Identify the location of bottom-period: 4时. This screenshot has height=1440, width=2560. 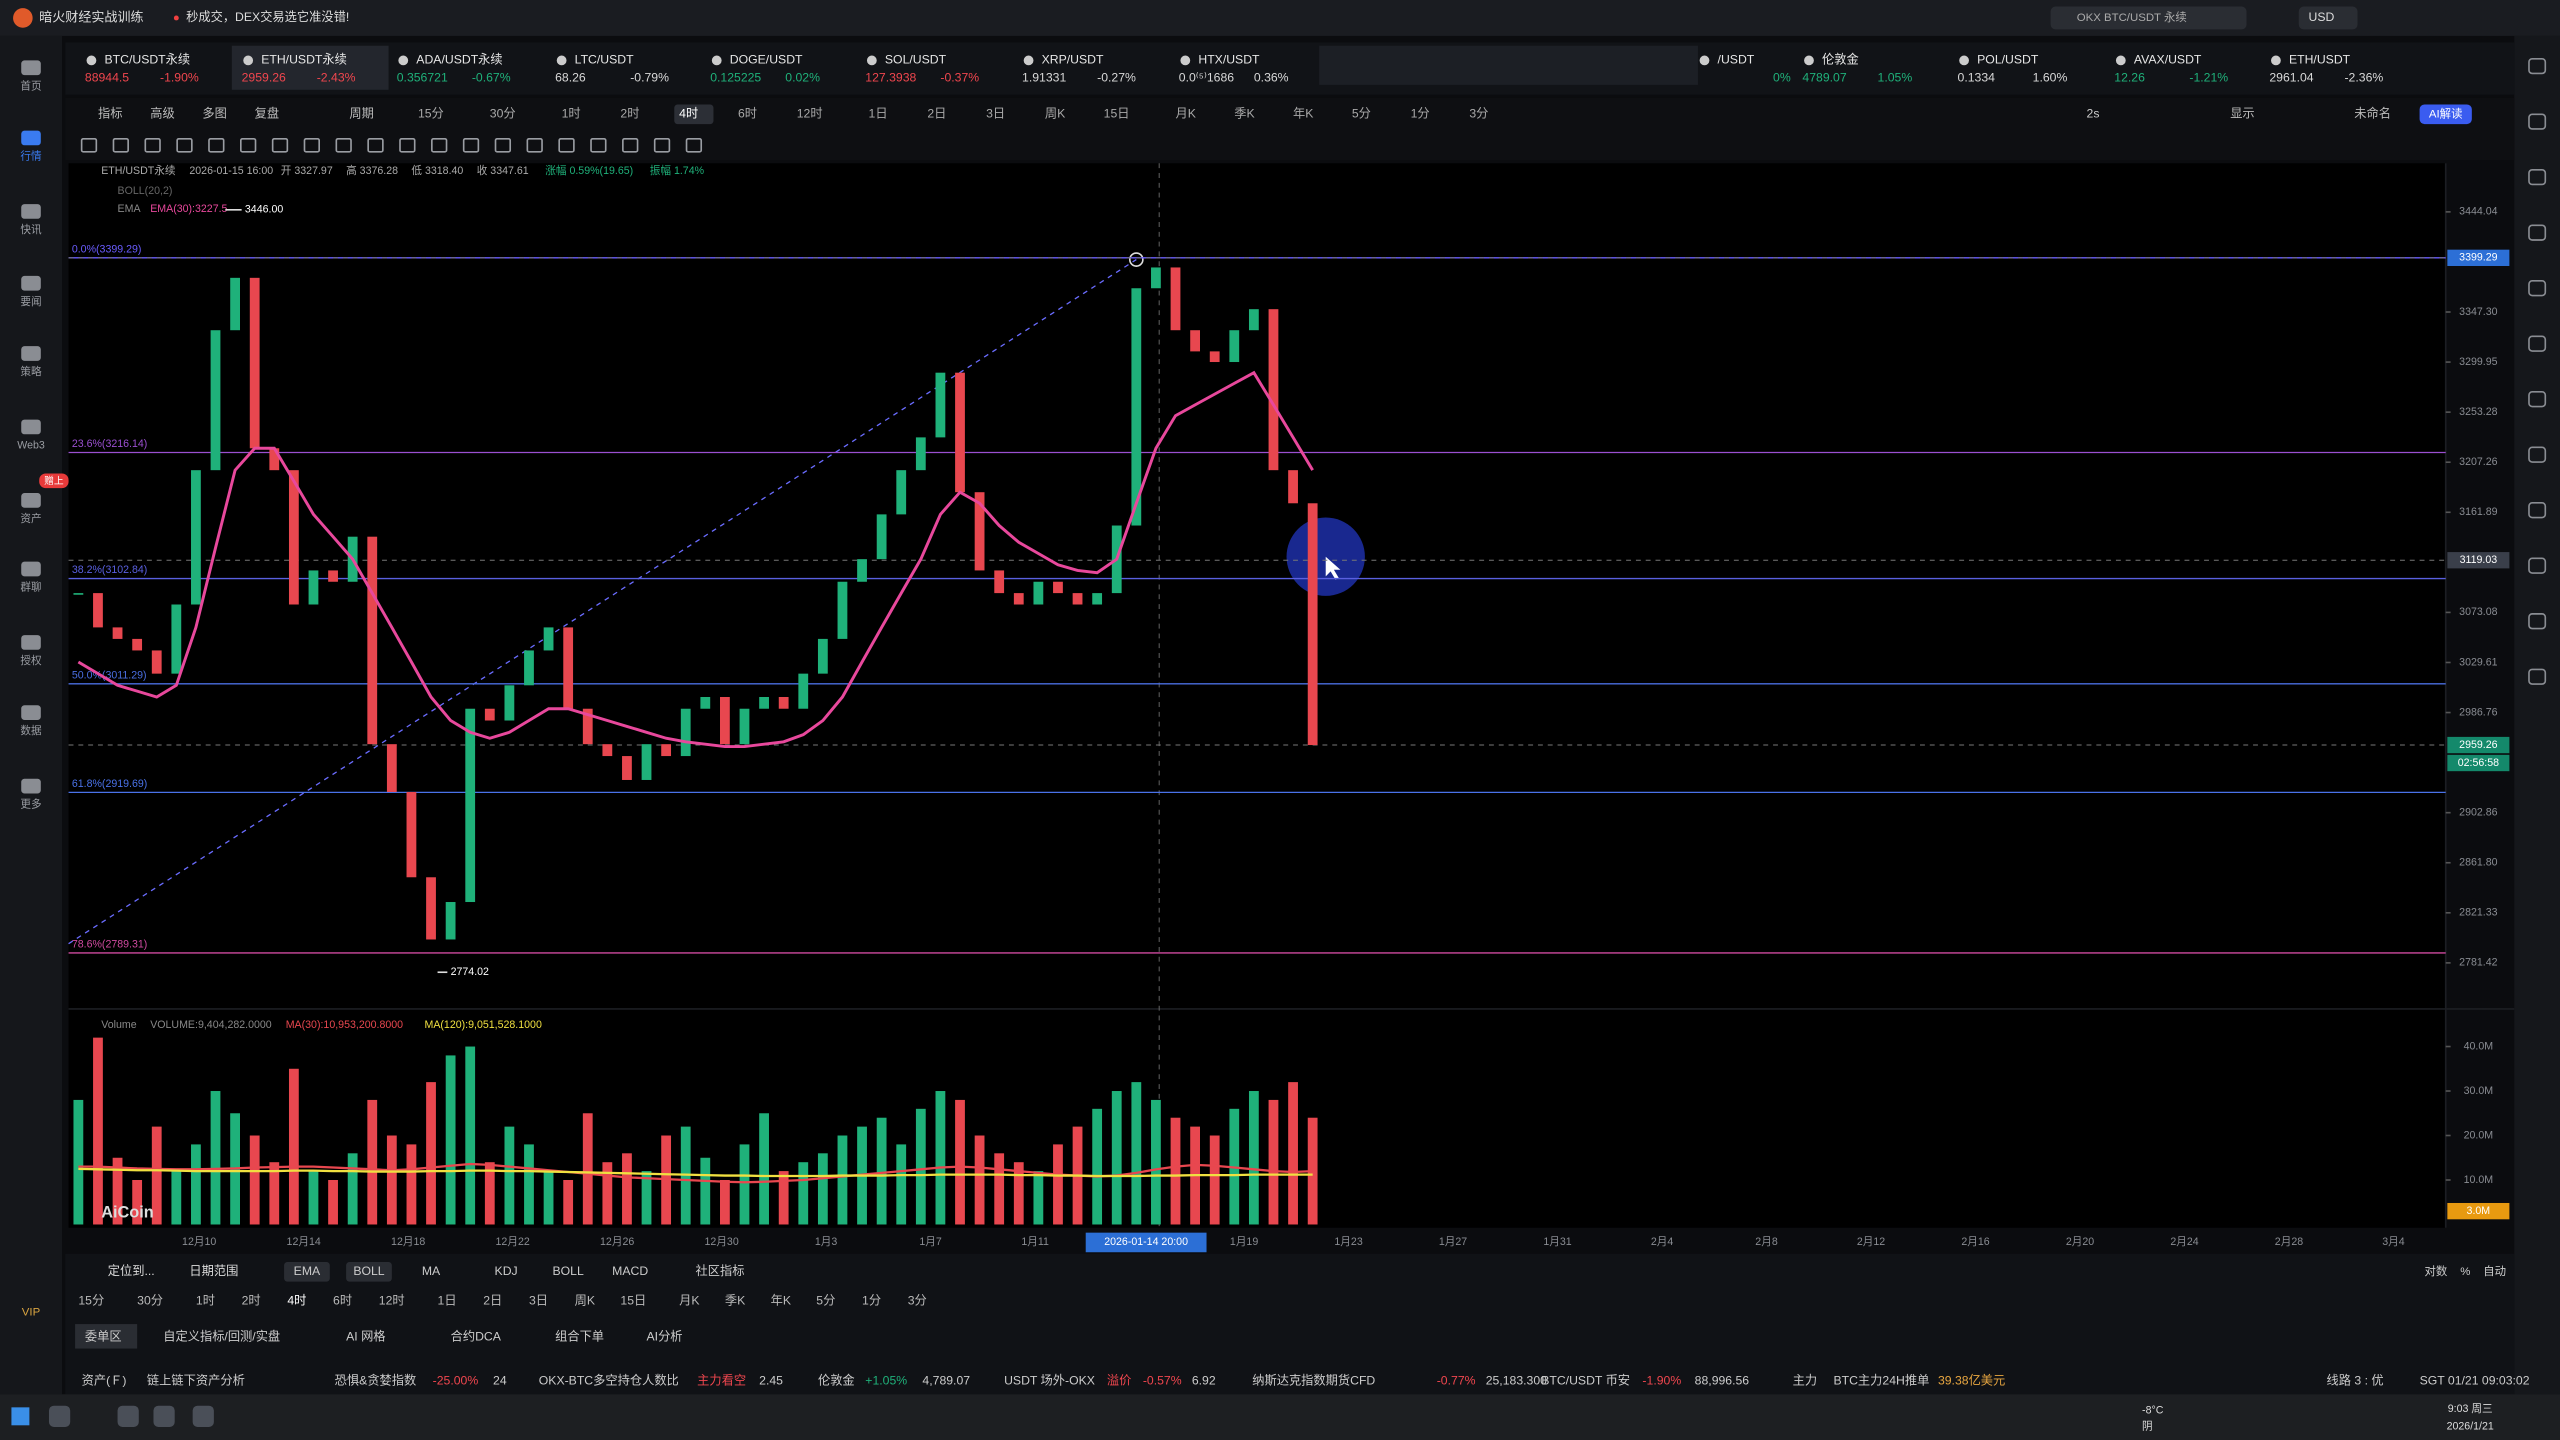
(296, 1300).